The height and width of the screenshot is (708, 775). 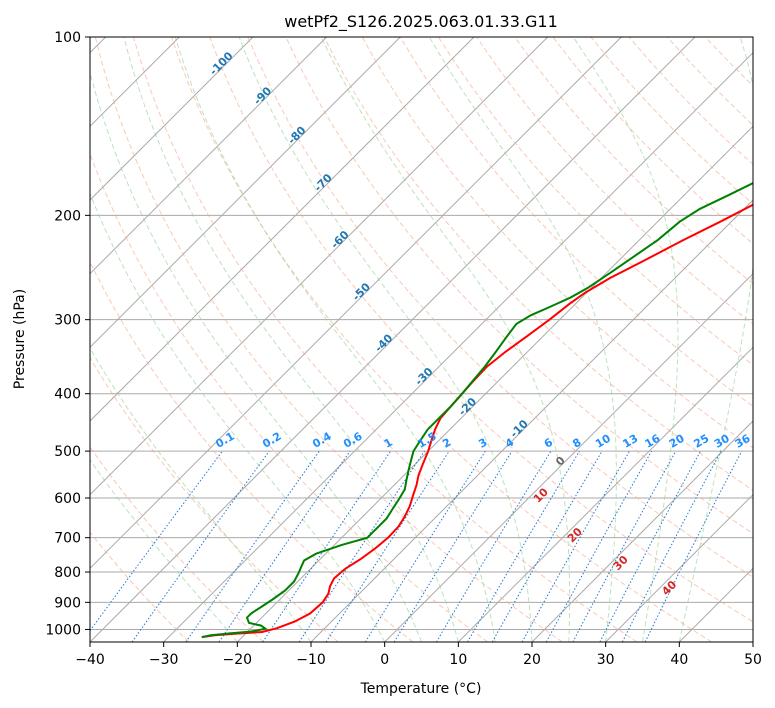 I want to click on x-tick-label: 30, so click(x=606, y=660).